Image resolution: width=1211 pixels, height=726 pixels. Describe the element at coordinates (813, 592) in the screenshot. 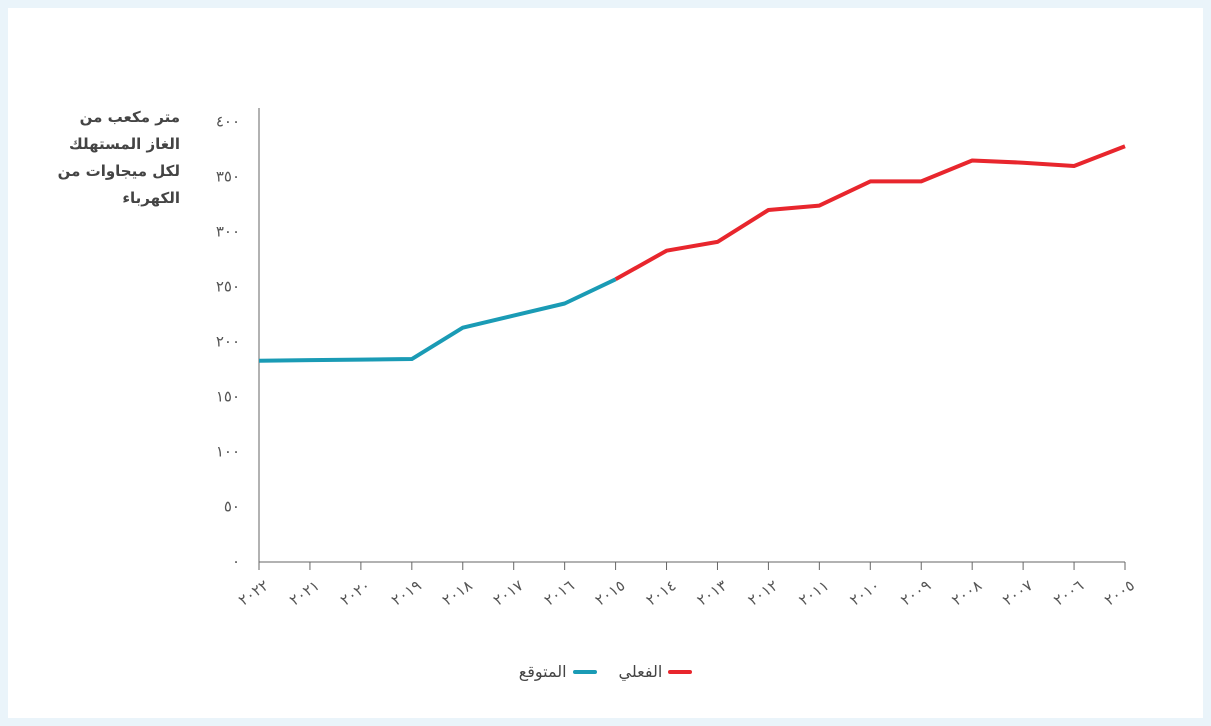

I see `x-tick-label: ٢٠١١` at that location.